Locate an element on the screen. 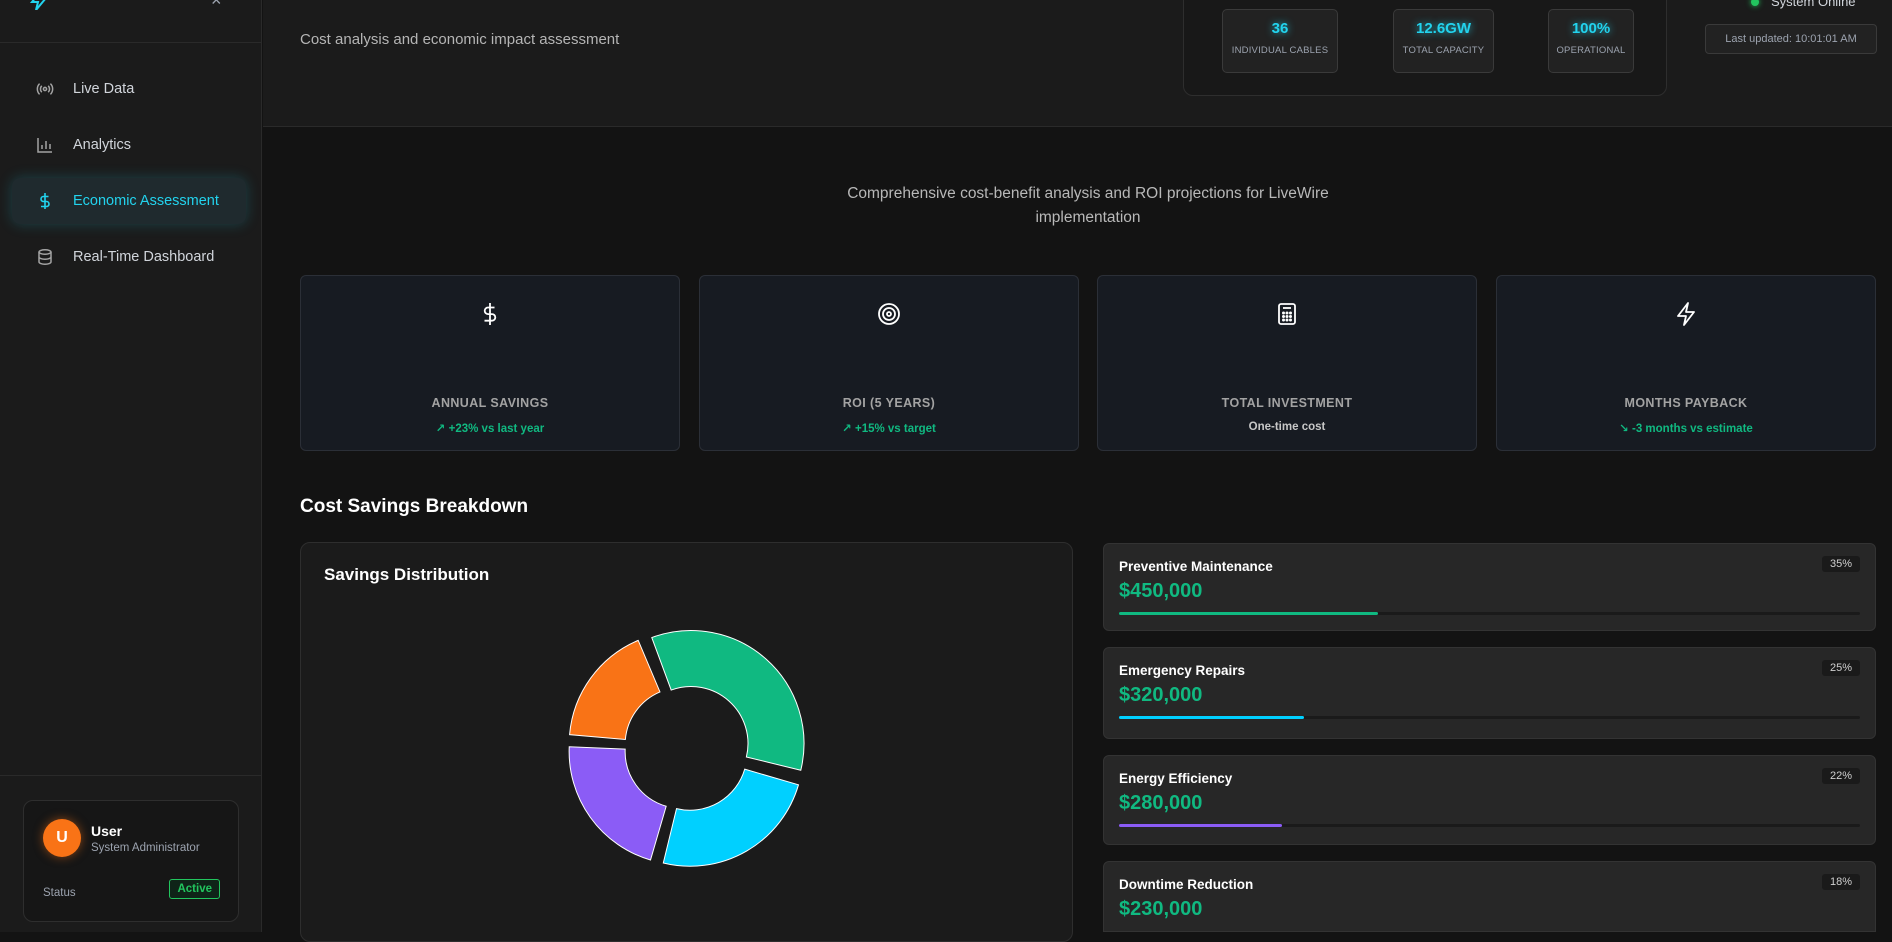 The height and width of the screenshot is (942, 1892). user-role: System Administrator is located at coordinates (145, 848).